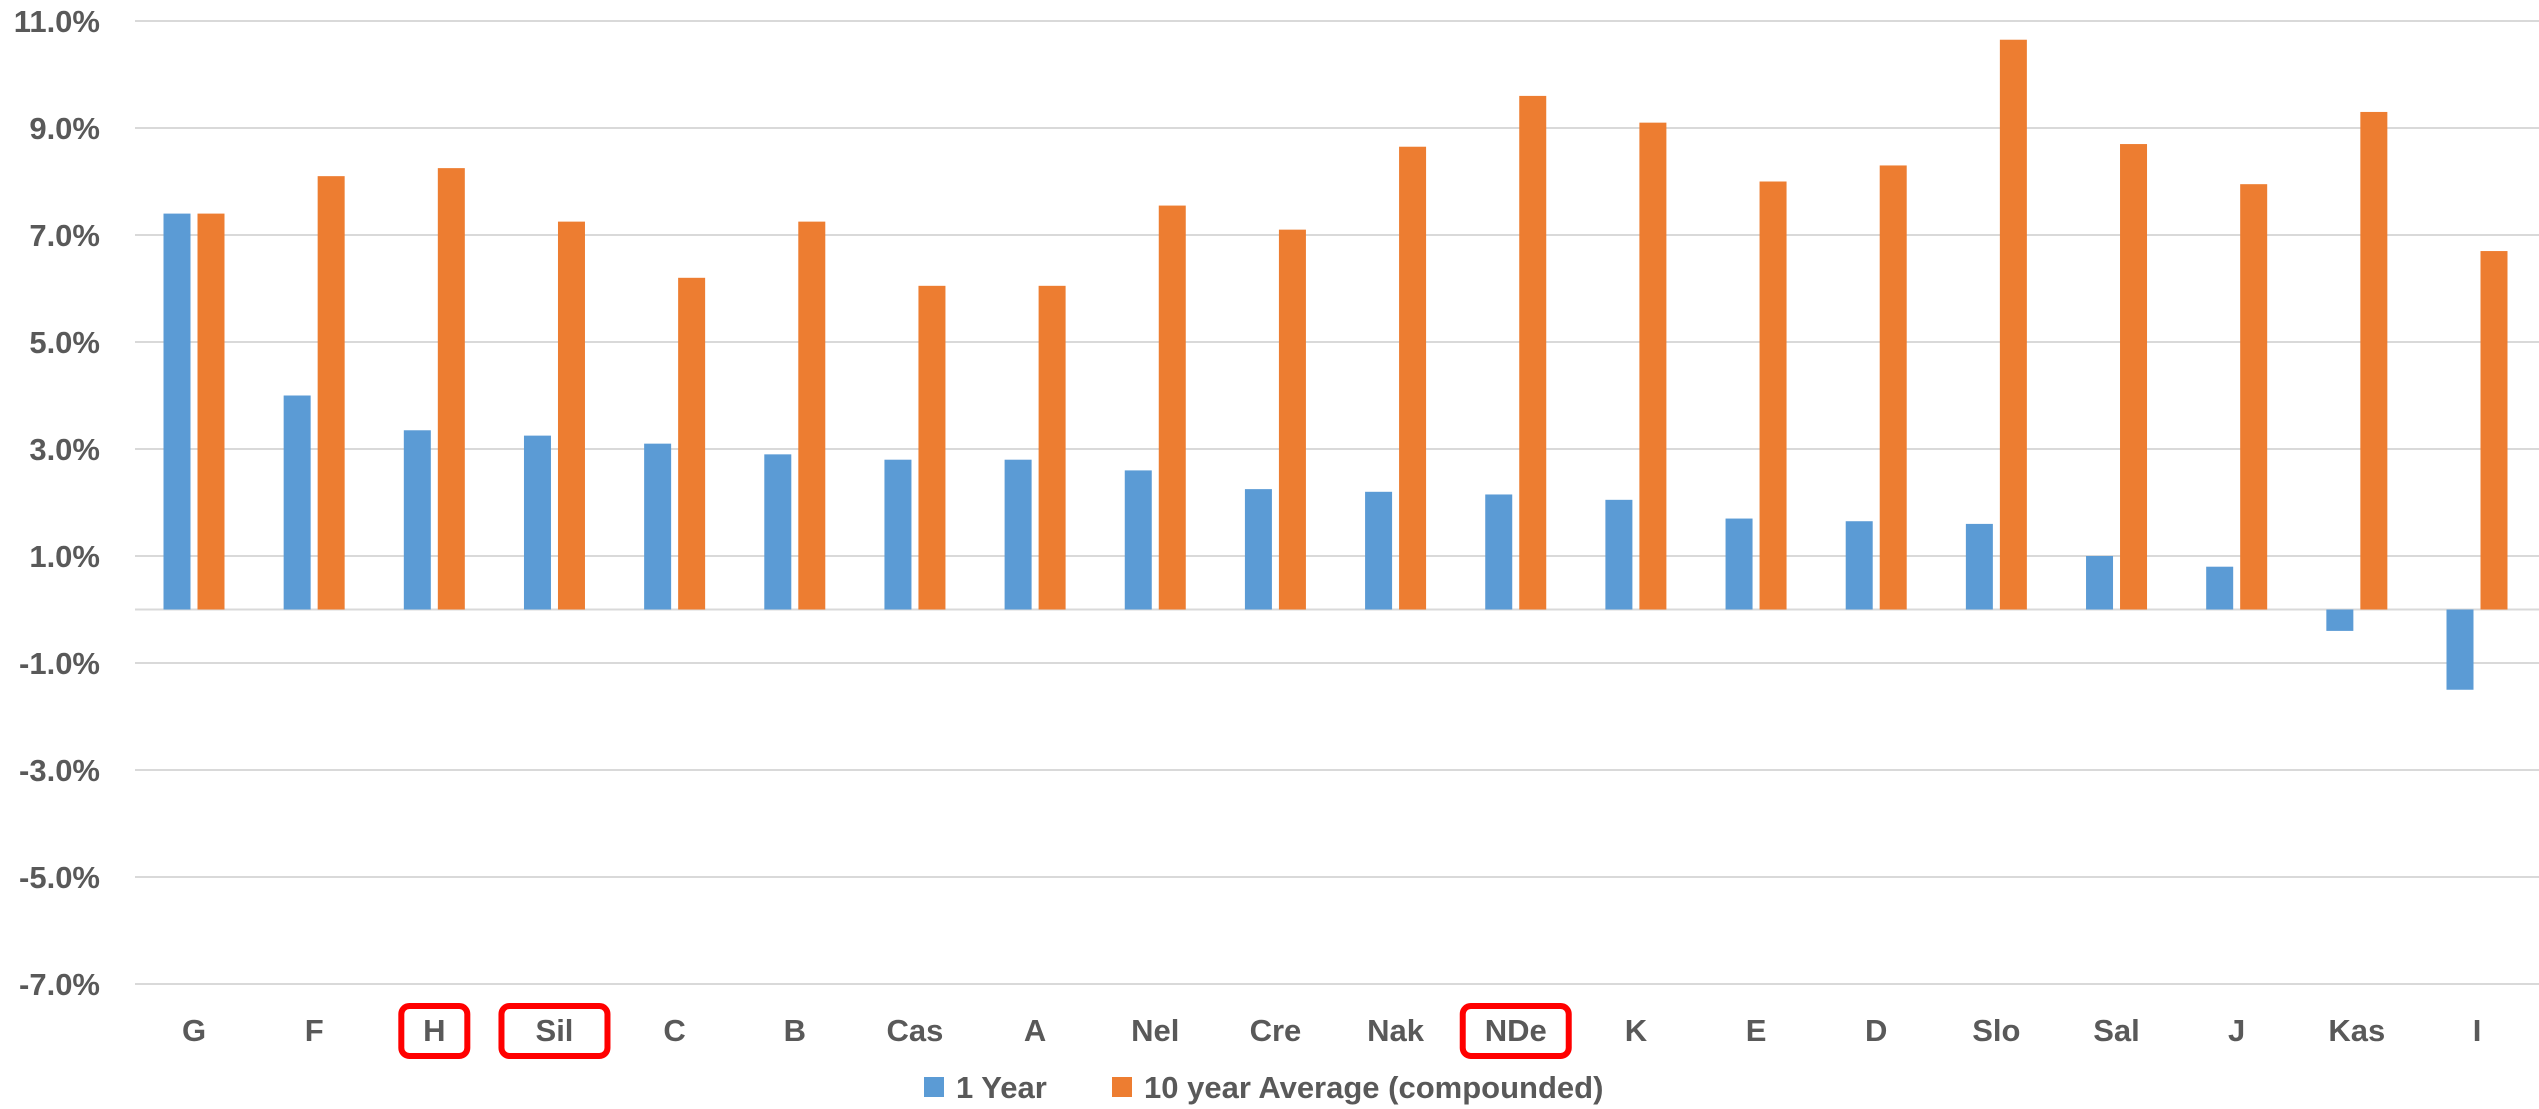  What do you see at coordinates (314, 1030) in the screenshot?
I see `x-tick-label: F` at bounding box center [314, 1030].